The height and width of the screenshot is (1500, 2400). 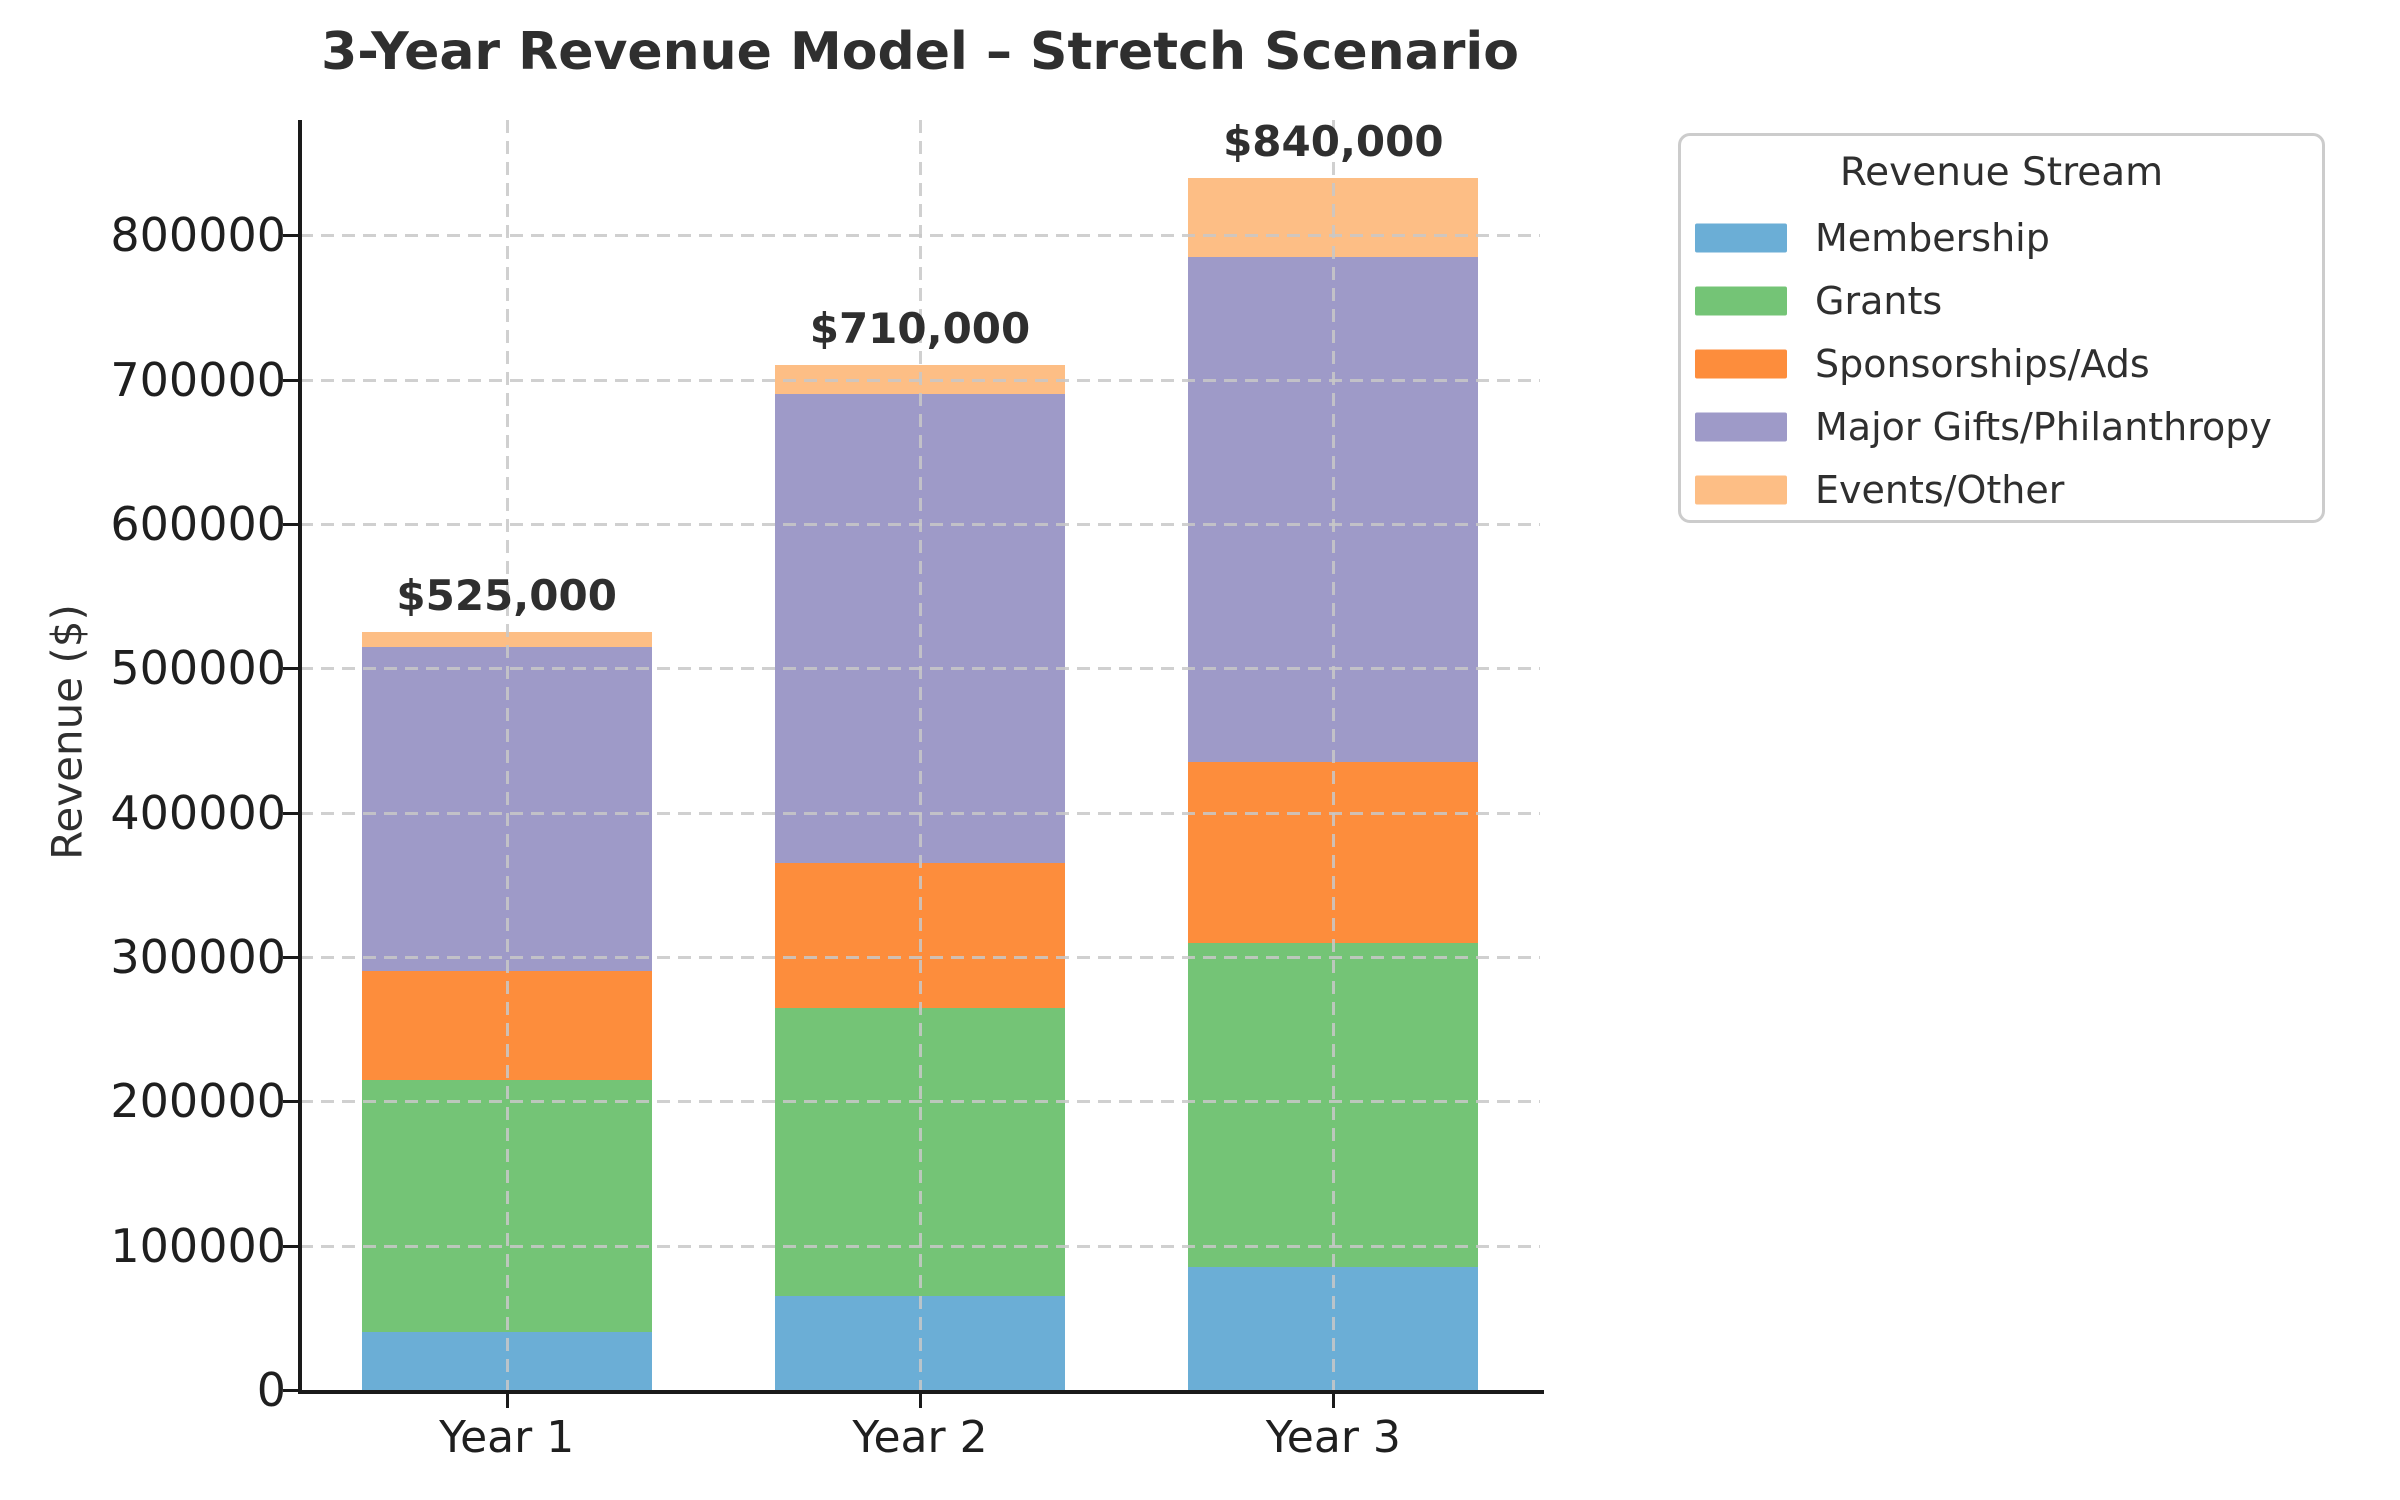 What do you see at coordinates (198, 957) in the screenshot?
I see `y-tick-label: 300000` at bounding box center [198, 957].